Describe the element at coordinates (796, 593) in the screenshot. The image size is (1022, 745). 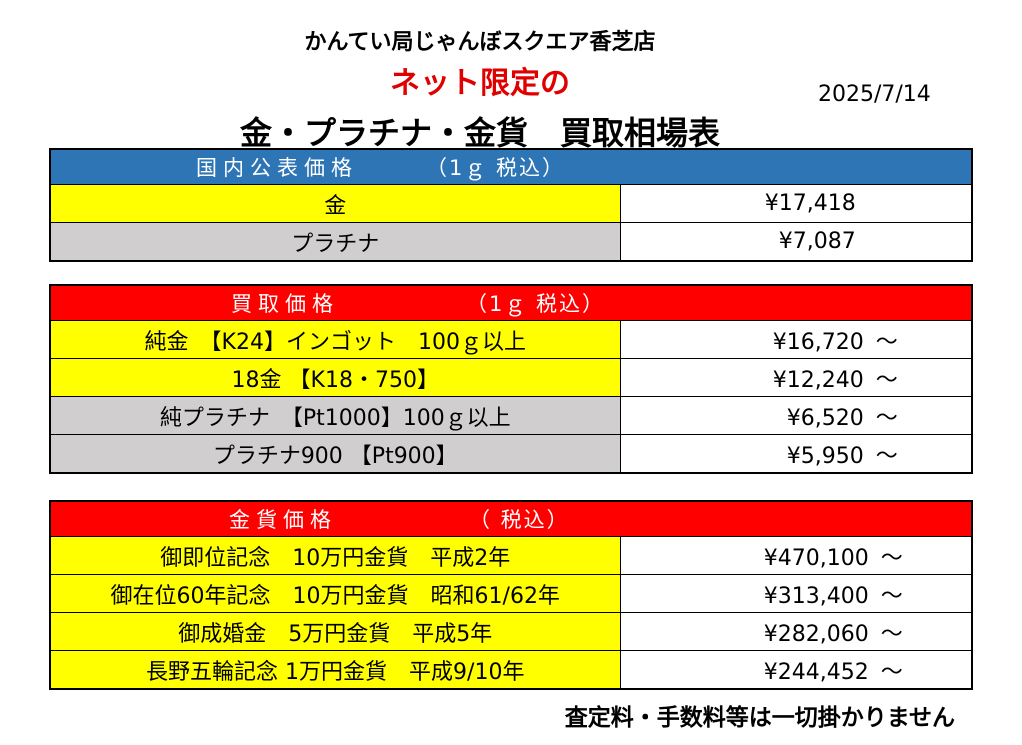
I see `row-price: ¥313,400 ～` at that location.